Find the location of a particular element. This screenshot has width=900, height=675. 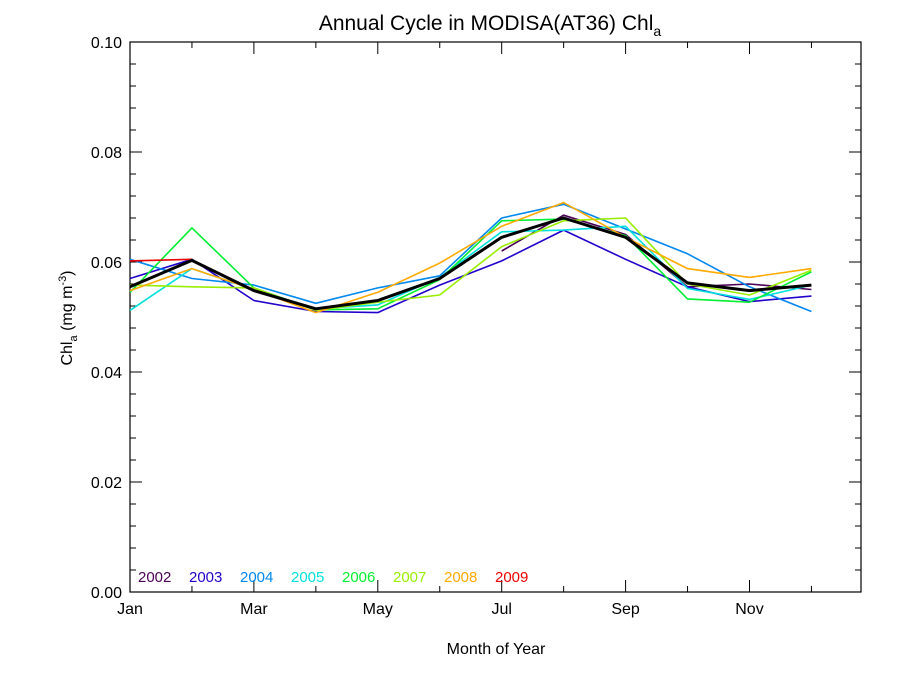

y-axis-label-text: Chl is located at coordinates (67, 354).